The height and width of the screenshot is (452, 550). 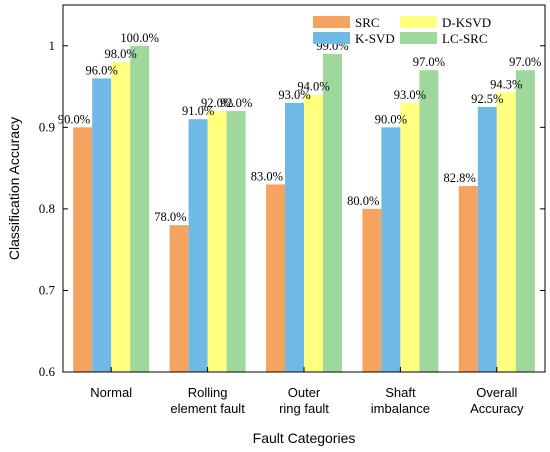 What do you see at coordinates (304, 392) in the screenshot?
I see `x-tick-label: Outer` at bounding box center [304, 392].